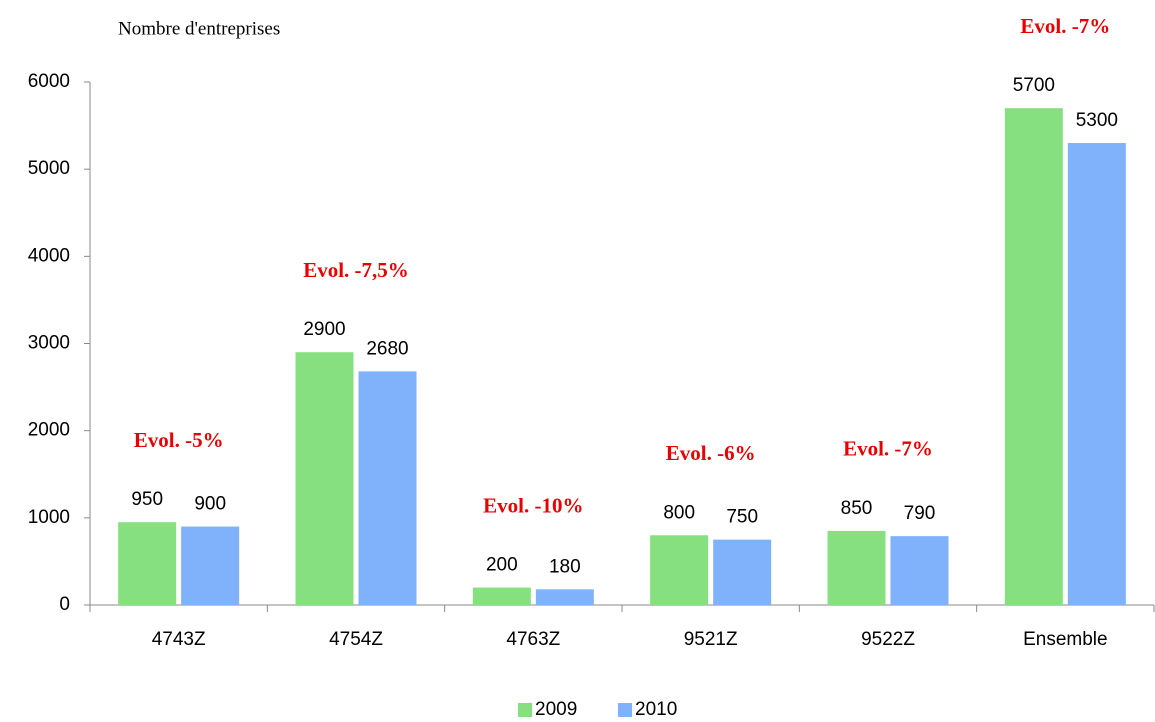 This screenshot has width=1155, height=722. What do you see at coordinates (888, 639) in the screenshot?
I see `x-tick-label: 9522Z` at bounding box center [888, 639].